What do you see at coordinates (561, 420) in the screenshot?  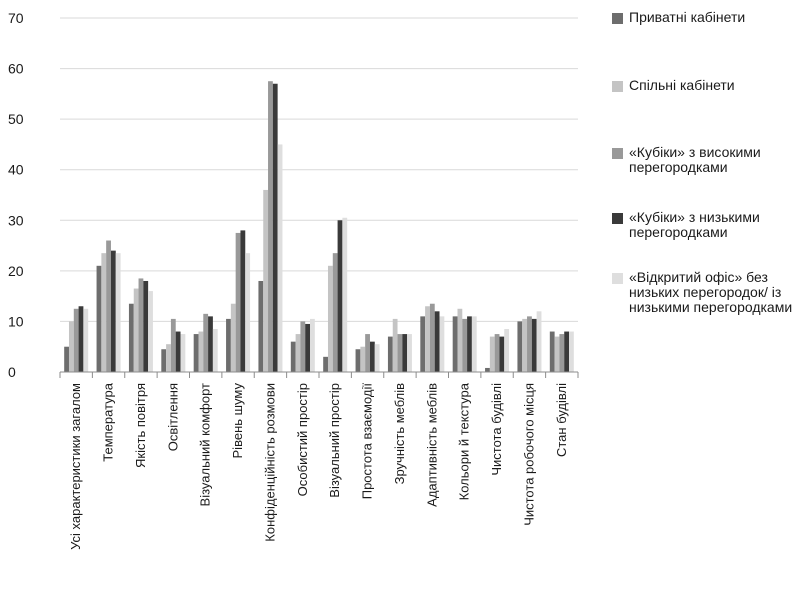 I see `x-category-label: Стан будівлі` at bounding box center [561, 420].